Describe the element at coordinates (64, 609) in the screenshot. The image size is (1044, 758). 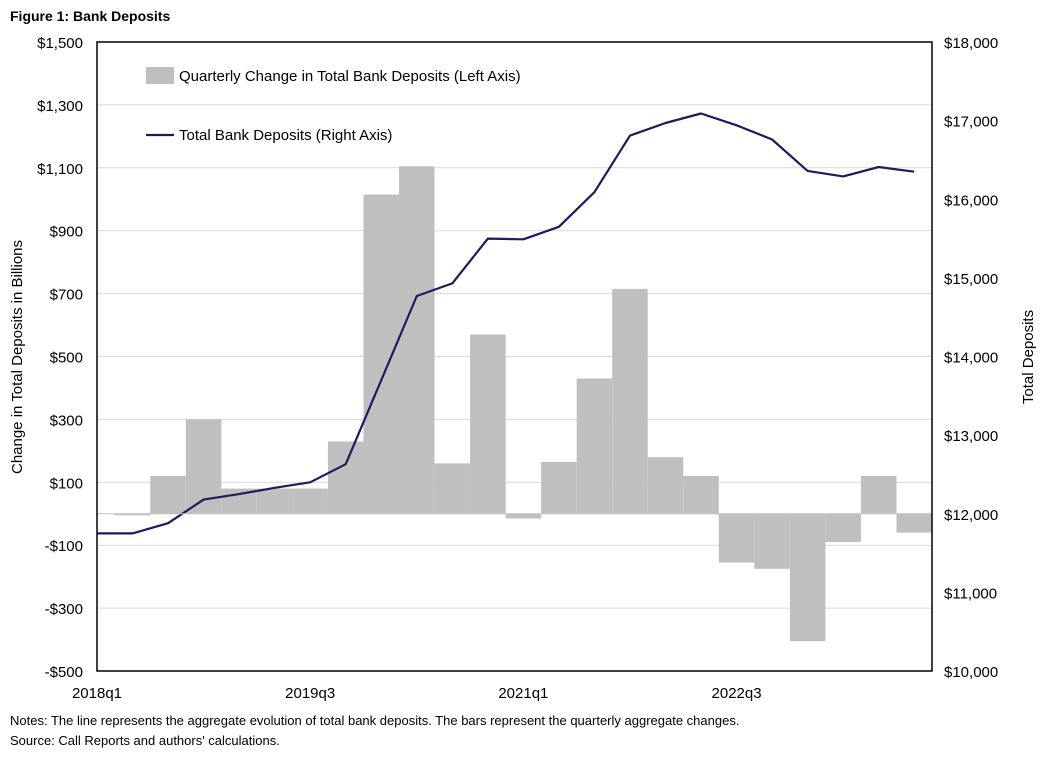
I see `y-left-tick-label: -$300` at that location.